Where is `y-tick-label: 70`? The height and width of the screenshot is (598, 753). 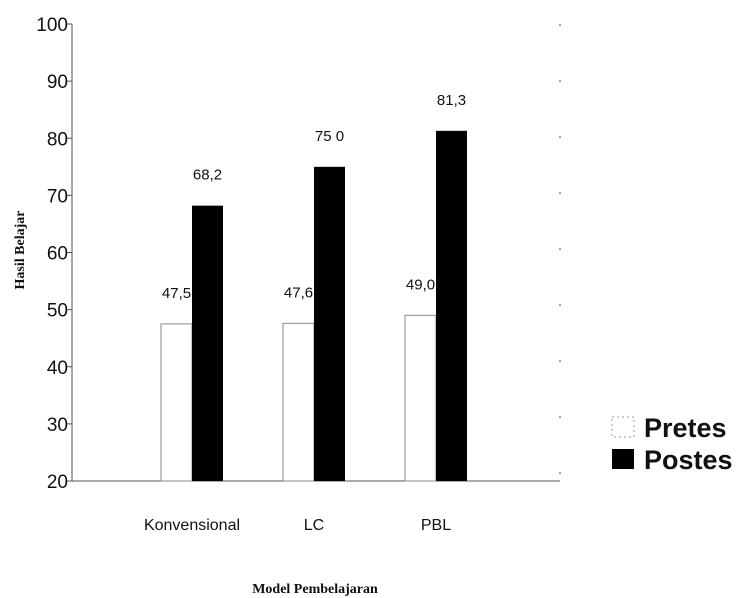
y-tick-label: 70 is located at coordinates (57, 196).